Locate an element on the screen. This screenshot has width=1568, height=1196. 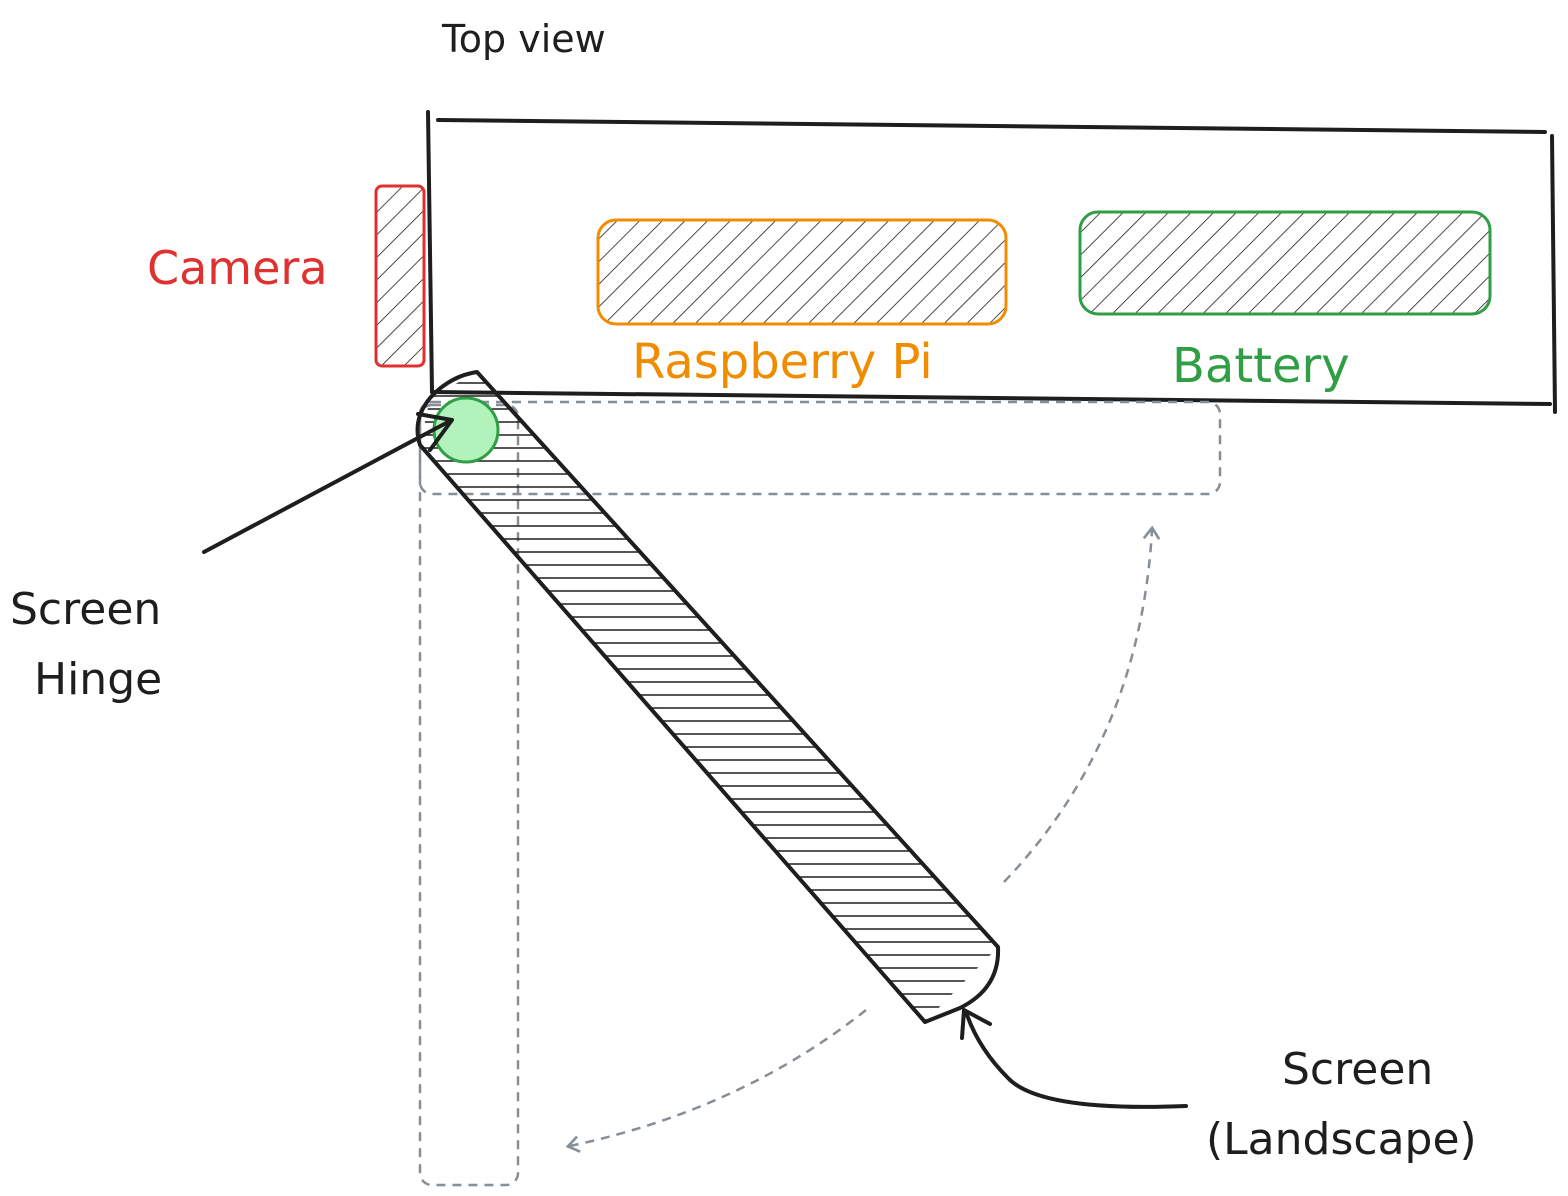
battery-component is located at coordinates (1285, 263).